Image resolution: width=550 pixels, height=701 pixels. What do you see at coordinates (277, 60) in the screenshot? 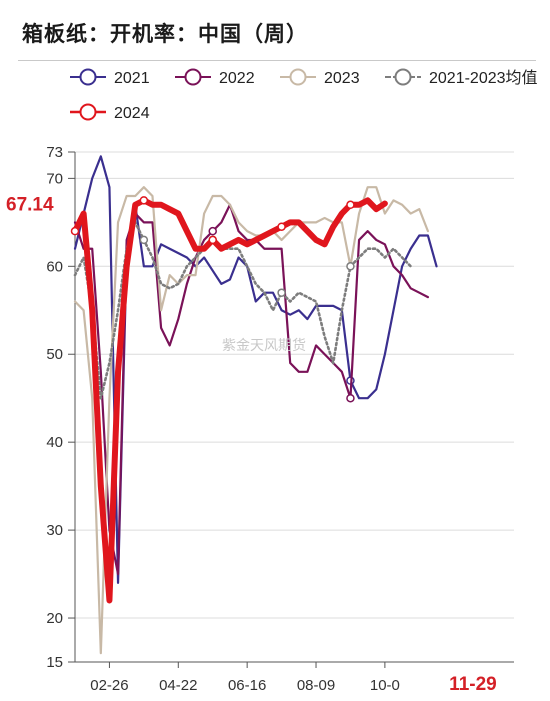
I see `title-divider` at bounding box center [277, 60].